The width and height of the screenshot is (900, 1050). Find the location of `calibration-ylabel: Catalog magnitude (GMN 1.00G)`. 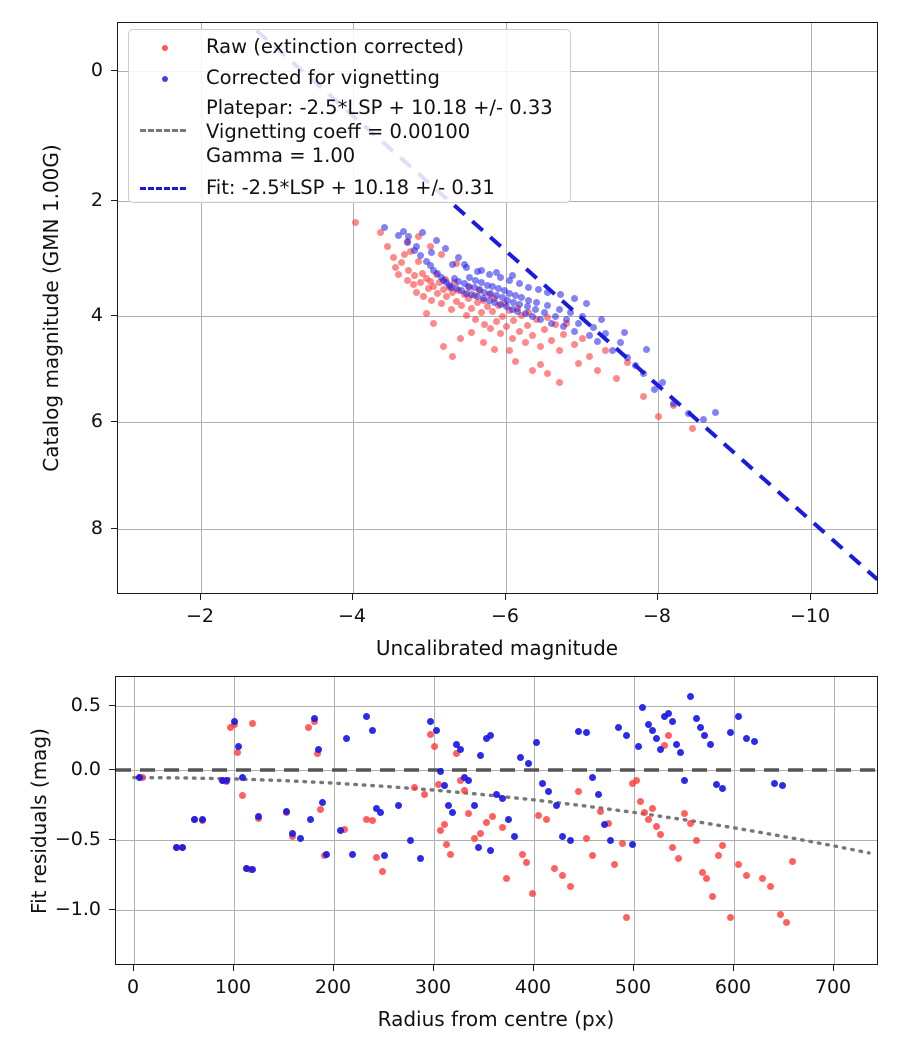

calibration-ylabel: Catalog magnitude (GMN 1.00G) is located at coordinates (51, 308).